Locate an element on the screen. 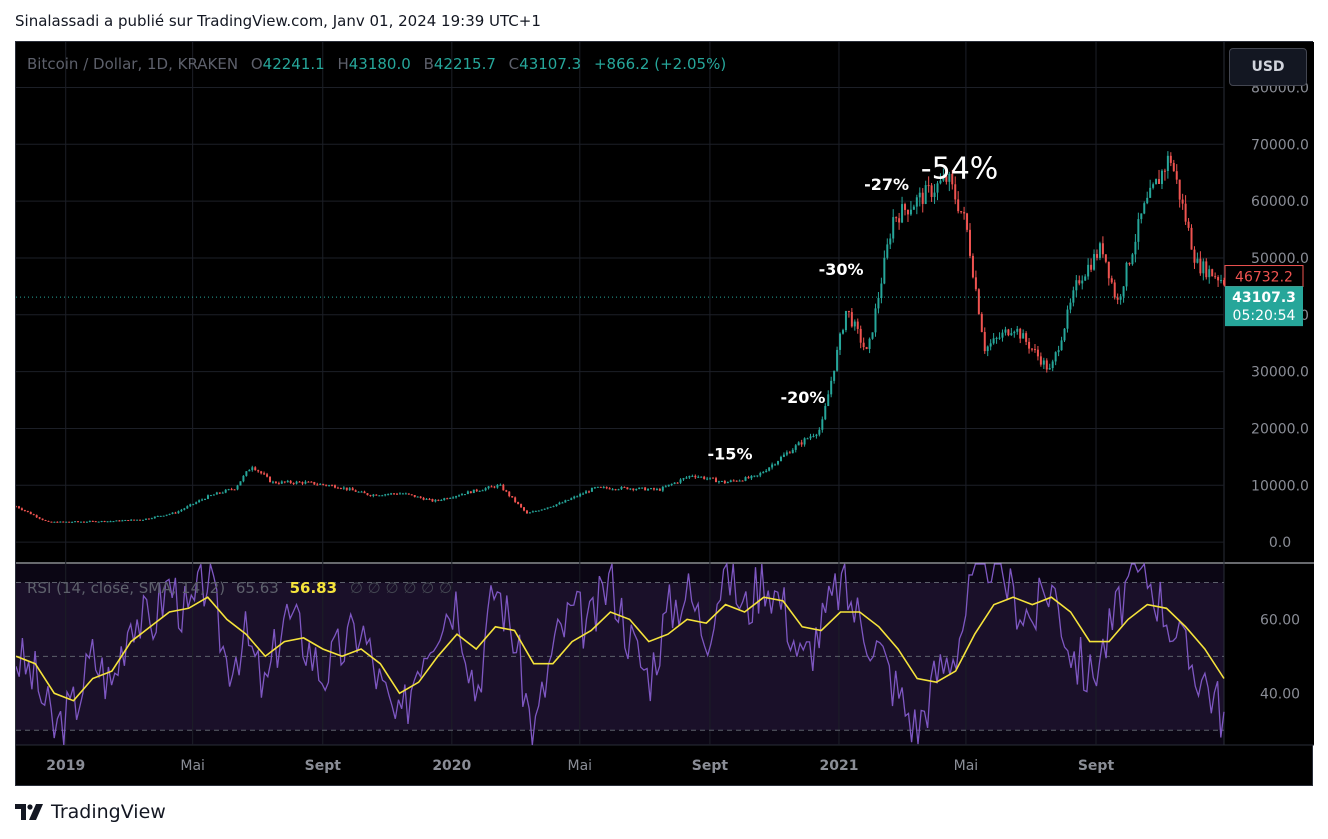 This screenshot has height=839, width=1328. low-label: B is located at coordinates (428, 64).